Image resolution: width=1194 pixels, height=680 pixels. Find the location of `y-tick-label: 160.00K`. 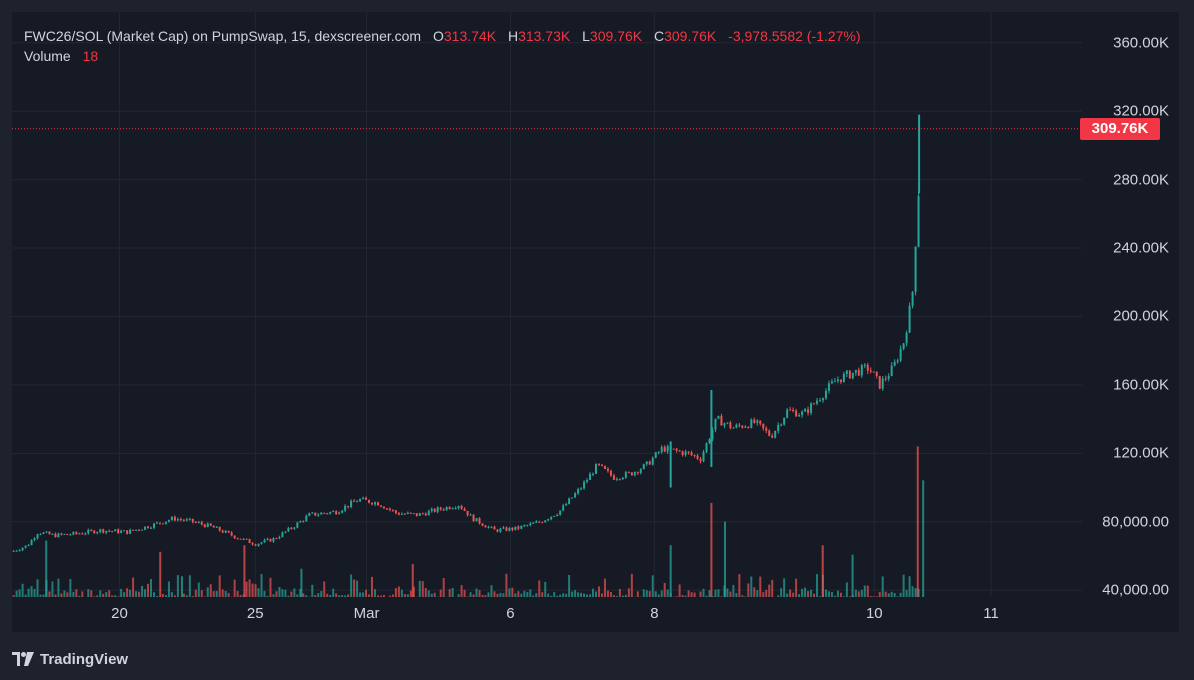

y-tick-label: 160.00K is located at coordinates (1141, 385).